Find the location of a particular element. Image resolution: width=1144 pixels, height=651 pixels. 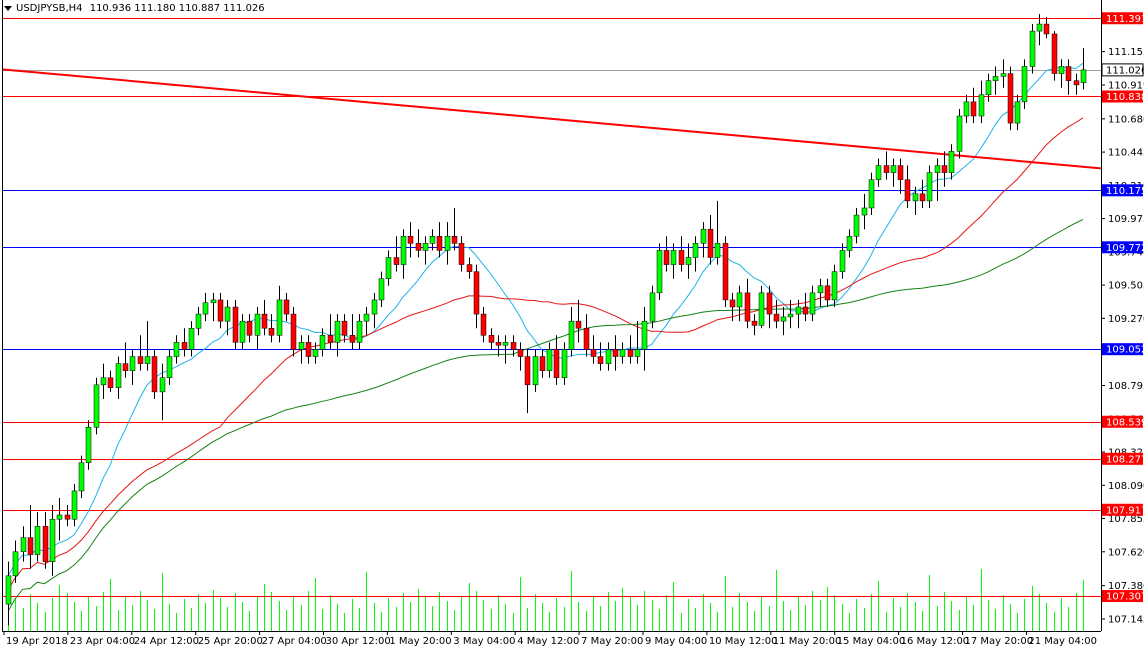

chevron-down-icon is located at coordinates (8, 8).